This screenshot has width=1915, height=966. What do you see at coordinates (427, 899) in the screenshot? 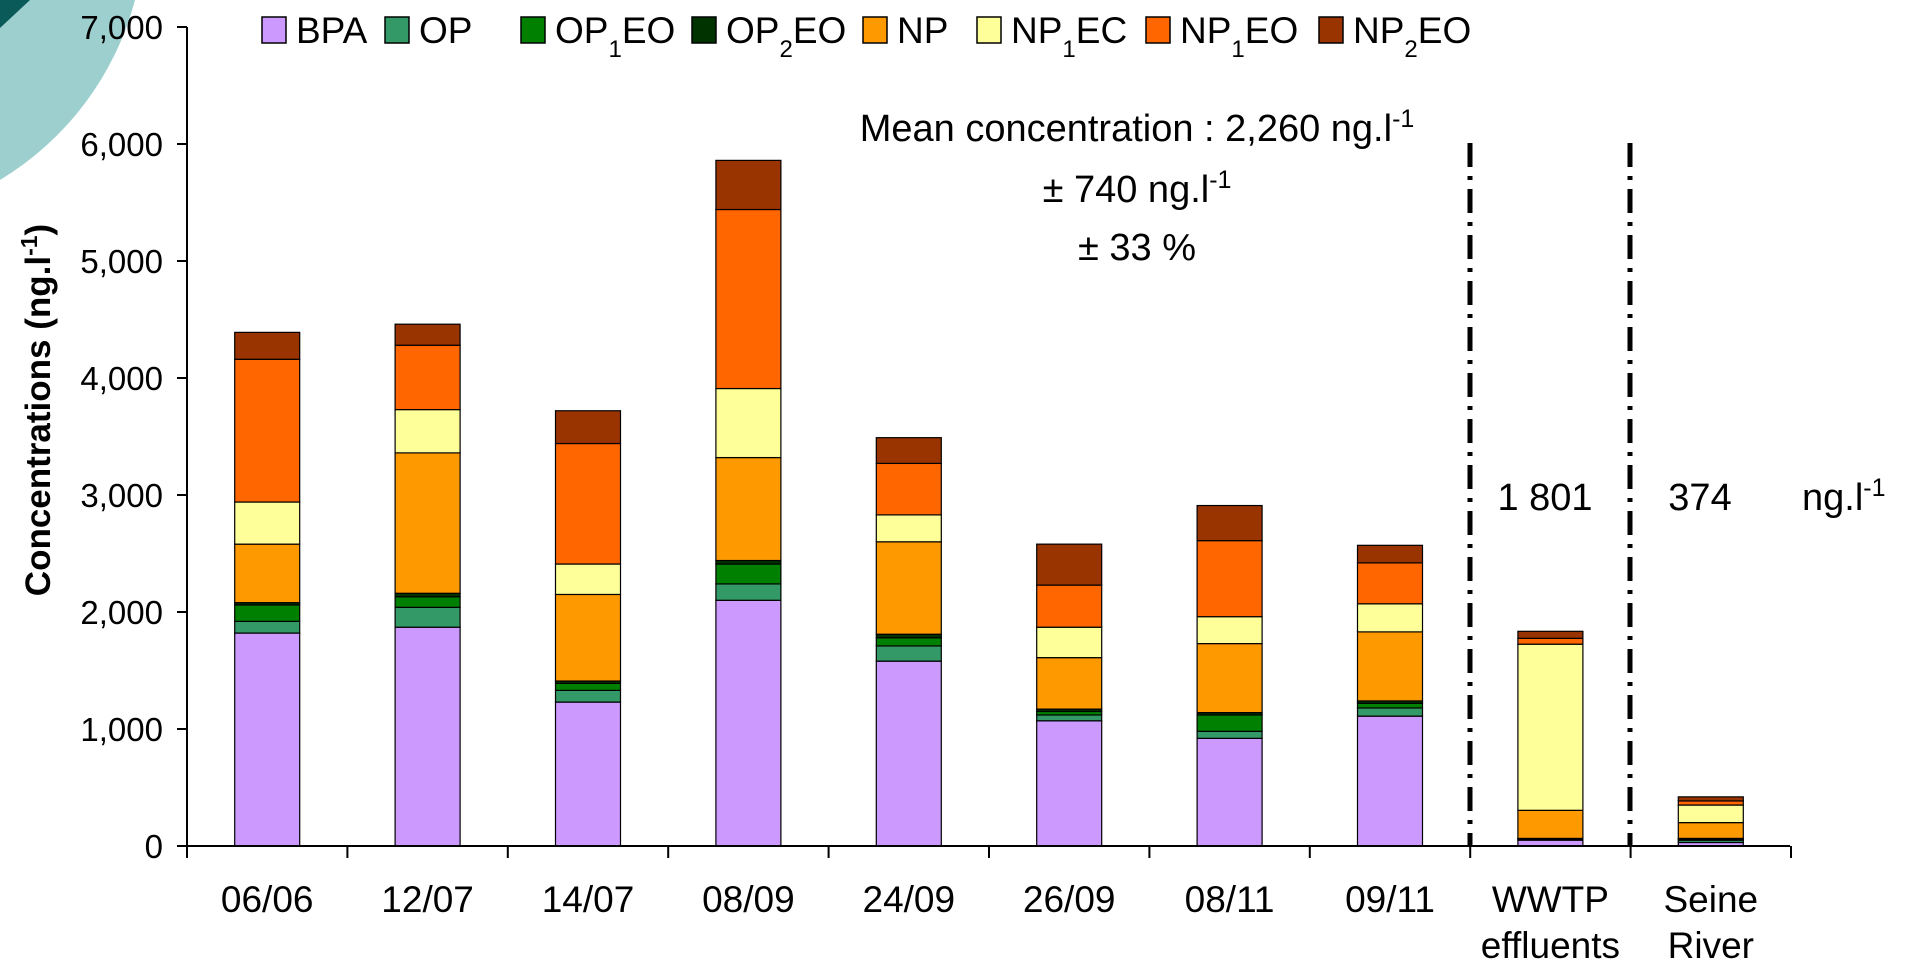
I see `x-tick-label: 12/07` at bounding box center [427, 899].